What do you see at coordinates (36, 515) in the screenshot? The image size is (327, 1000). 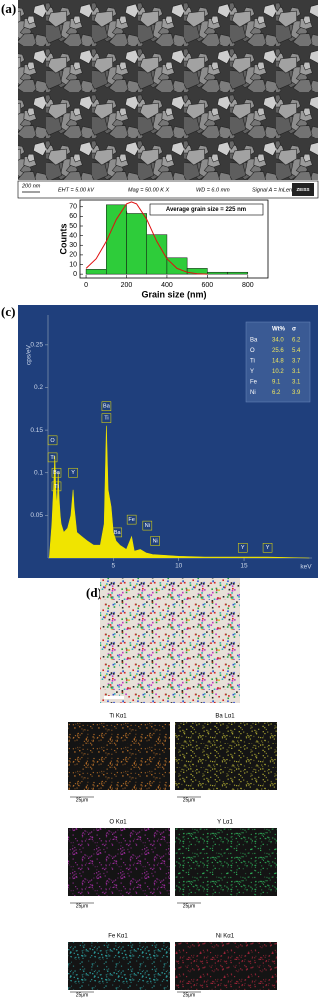 I see `y-tick-label: 0.05` at bounding box center [36, 515].